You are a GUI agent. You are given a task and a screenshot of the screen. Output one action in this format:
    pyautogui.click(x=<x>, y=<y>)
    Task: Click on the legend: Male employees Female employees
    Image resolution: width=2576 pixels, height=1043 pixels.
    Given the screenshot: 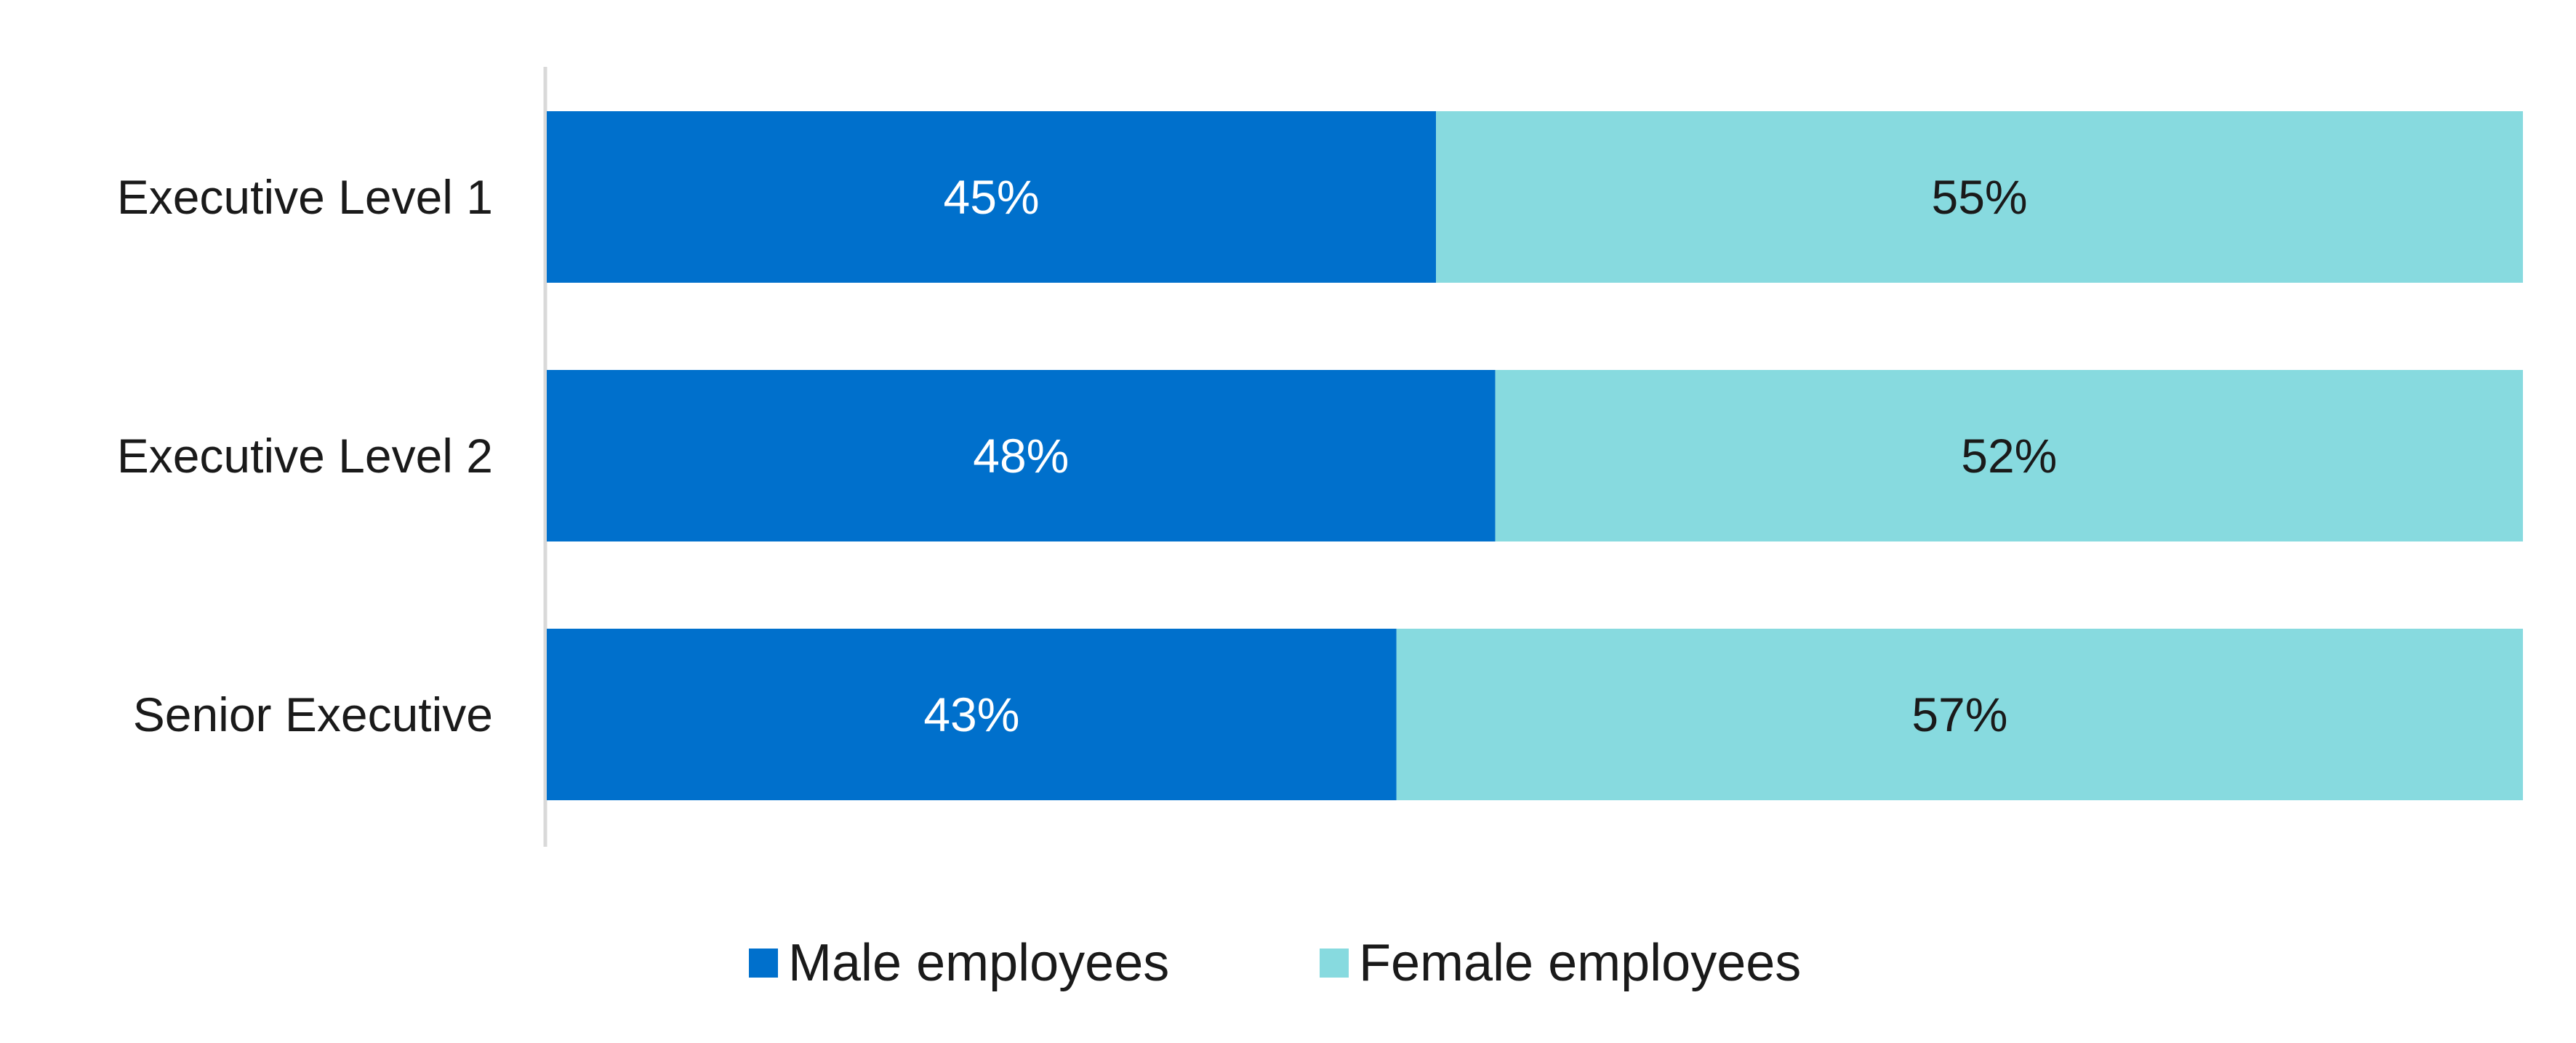 What is the action you would take?
    pyautogui.click(x=1275, y=963)
    